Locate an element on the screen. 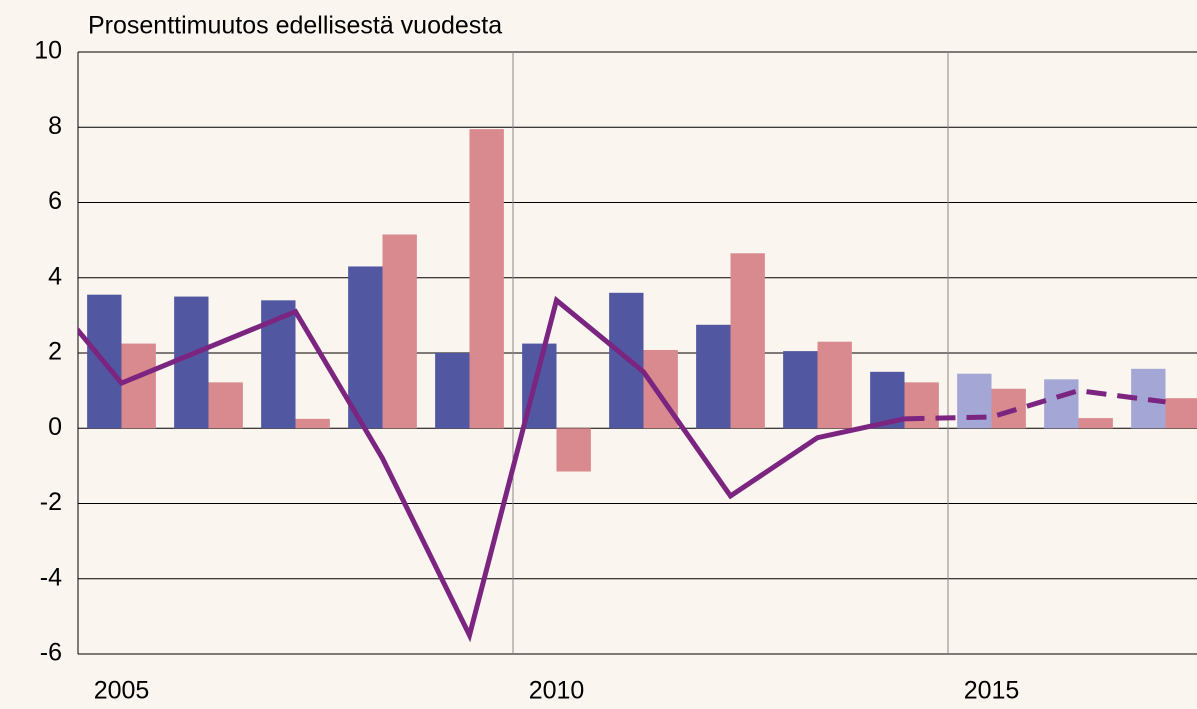 This screenshot has height=709, width=1197. y-tick-label: -2 is located at coordinates (51, 502).